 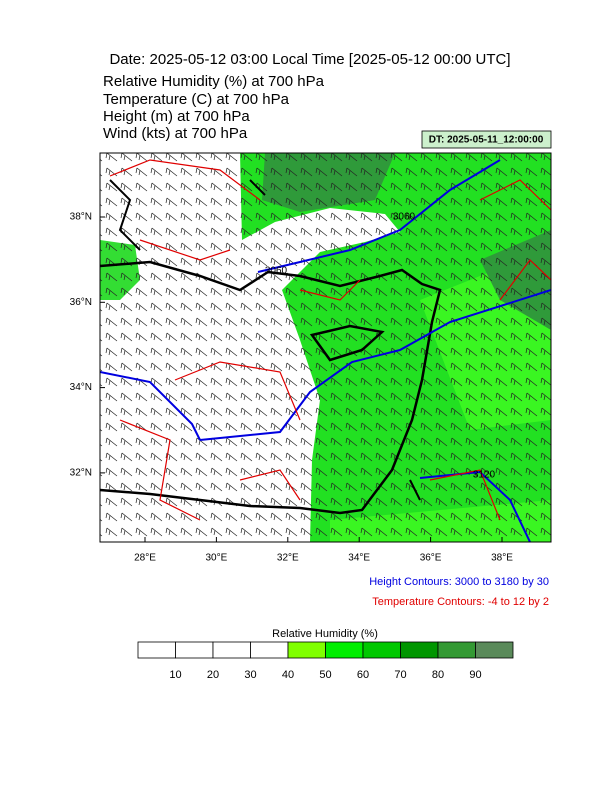 I want to click on temperature-note: Temperature Contours: -4 to 12 by 2, so click(x=460, y=602).